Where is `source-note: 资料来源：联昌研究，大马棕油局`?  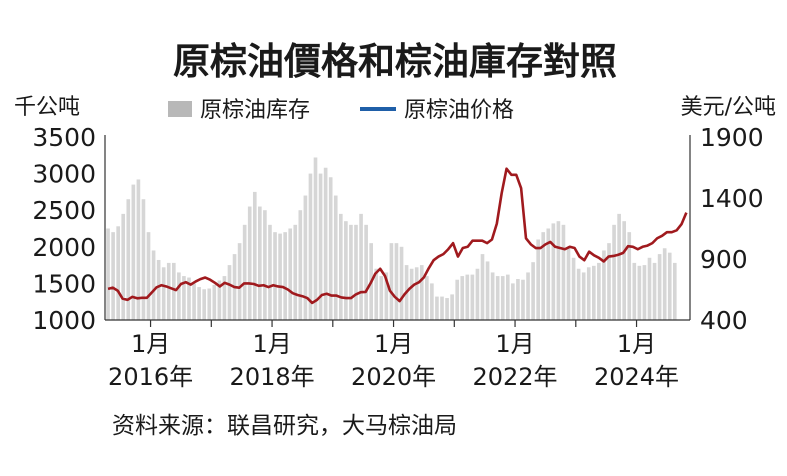
source-note: 资料来源：联昌研究，大马棕油局 is located at coordinates (284, 426).